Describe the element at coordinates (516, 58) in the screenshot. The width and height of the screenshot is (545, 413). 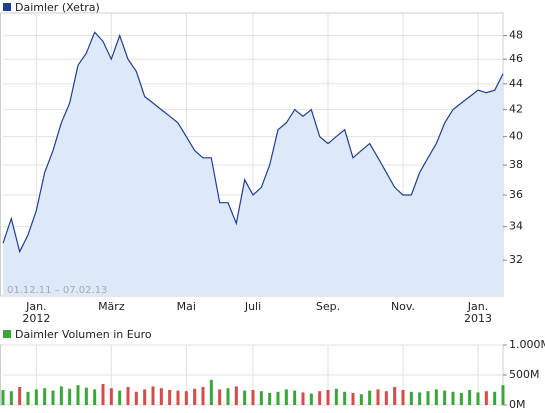
I see `y-tick-label: 46` at that location.